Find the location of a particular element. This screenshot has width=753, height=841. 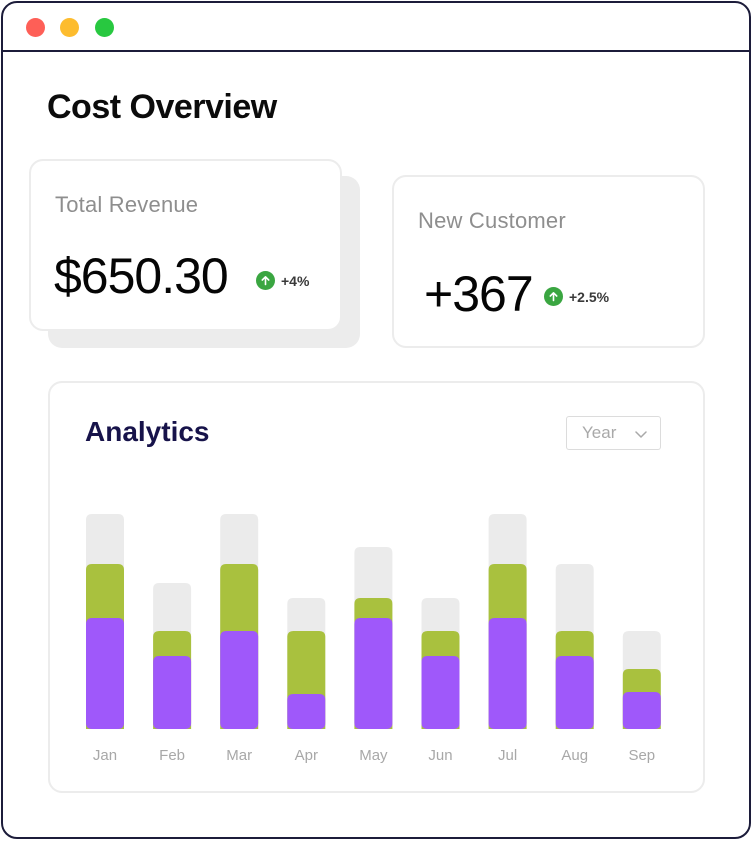

total-revenue-card: Total Revenue $650.30 +4% is located at coordinates (185, 245).